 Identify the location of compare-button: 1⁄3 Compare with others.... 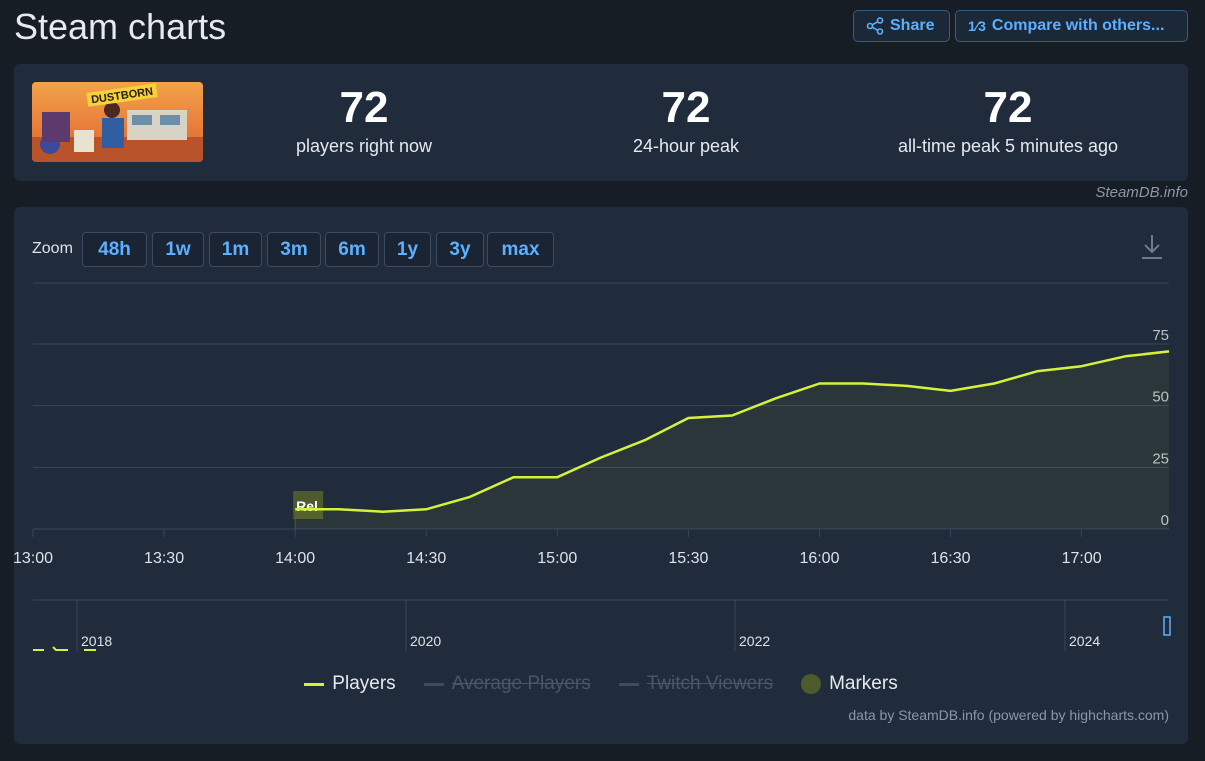
(1071, 26).